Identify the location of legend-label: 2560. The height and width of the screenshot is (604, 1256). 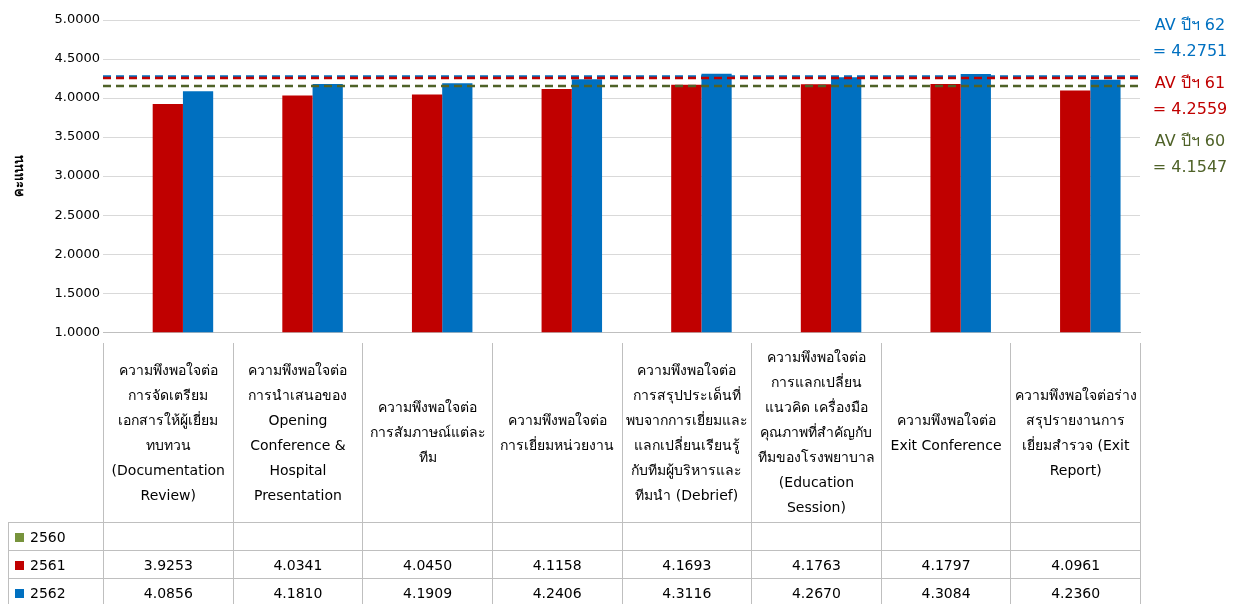
(56, 536).